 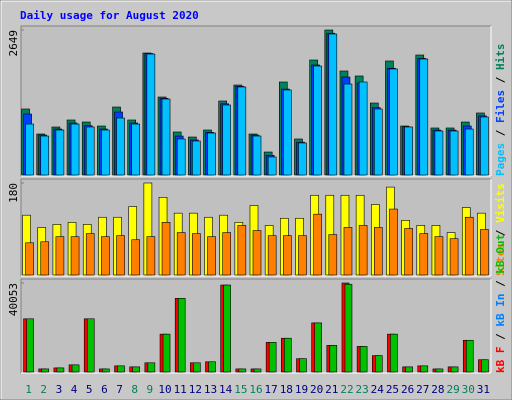 I want to click on x-tick-label: 8, so click(x=134, y=389).